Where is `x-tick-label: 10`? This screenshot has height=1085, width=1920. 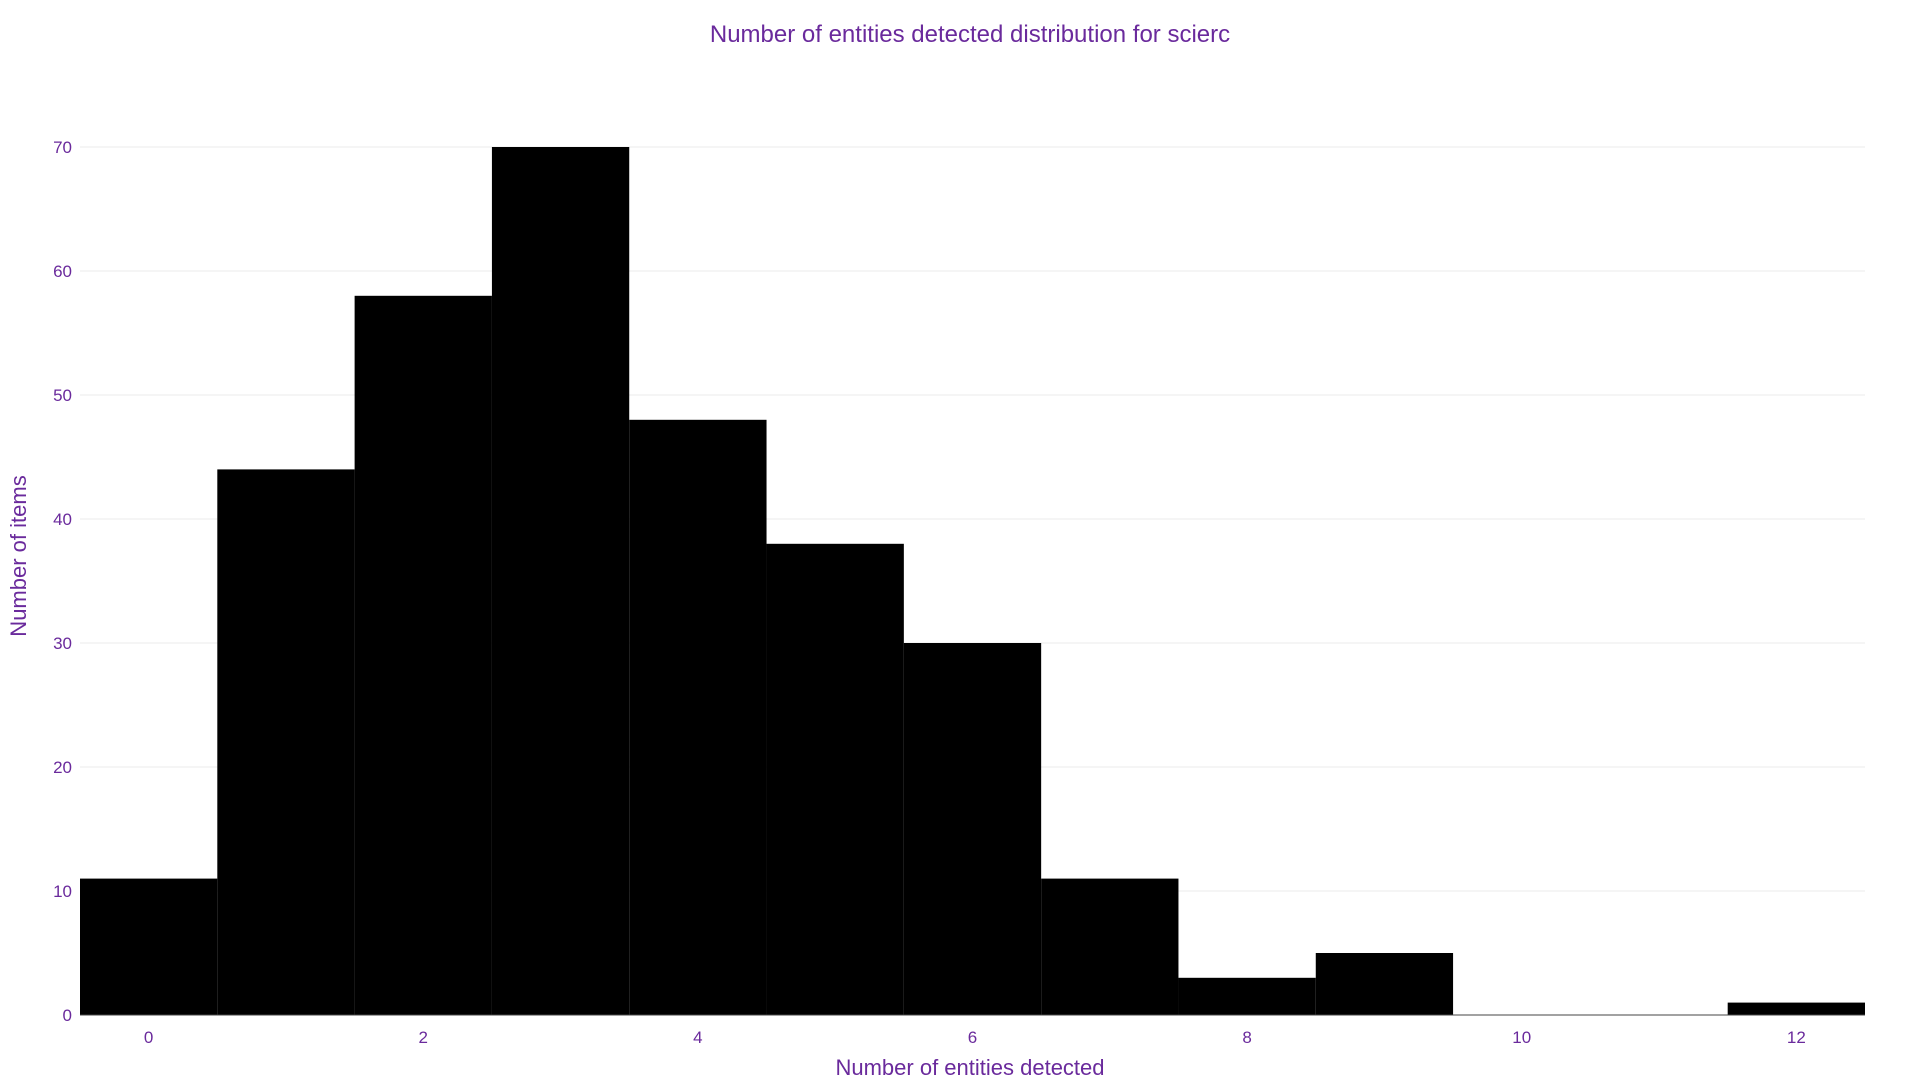
x-tick-label: 10 is located at coordinates (1521, 1037).